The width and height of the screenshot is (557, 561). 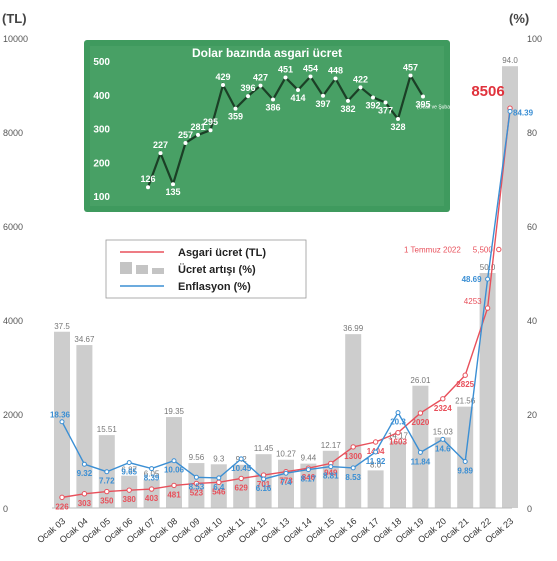 I want to click on wage-value-label: 226, so click(x=62, y=506).